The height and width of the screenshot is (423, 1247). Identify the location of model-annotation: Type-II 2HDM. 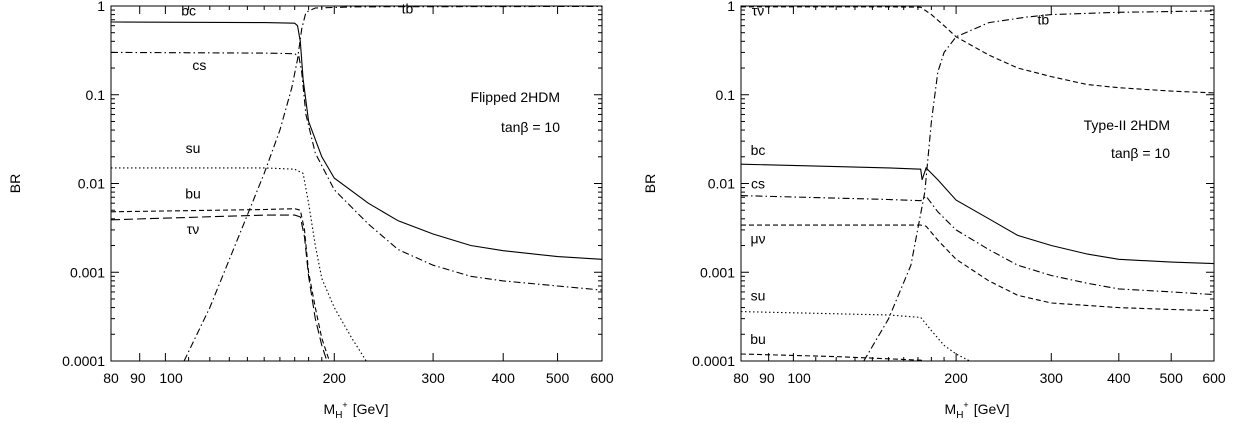
(1127, 125).